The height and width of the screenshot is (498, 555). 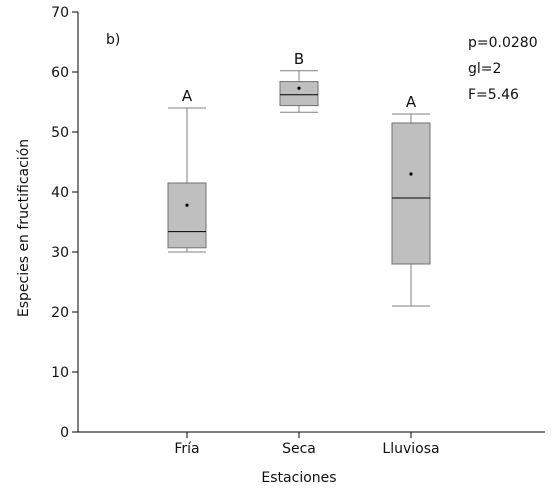 I want to click on y-tick-label: 10, so click(x=60, y=373).